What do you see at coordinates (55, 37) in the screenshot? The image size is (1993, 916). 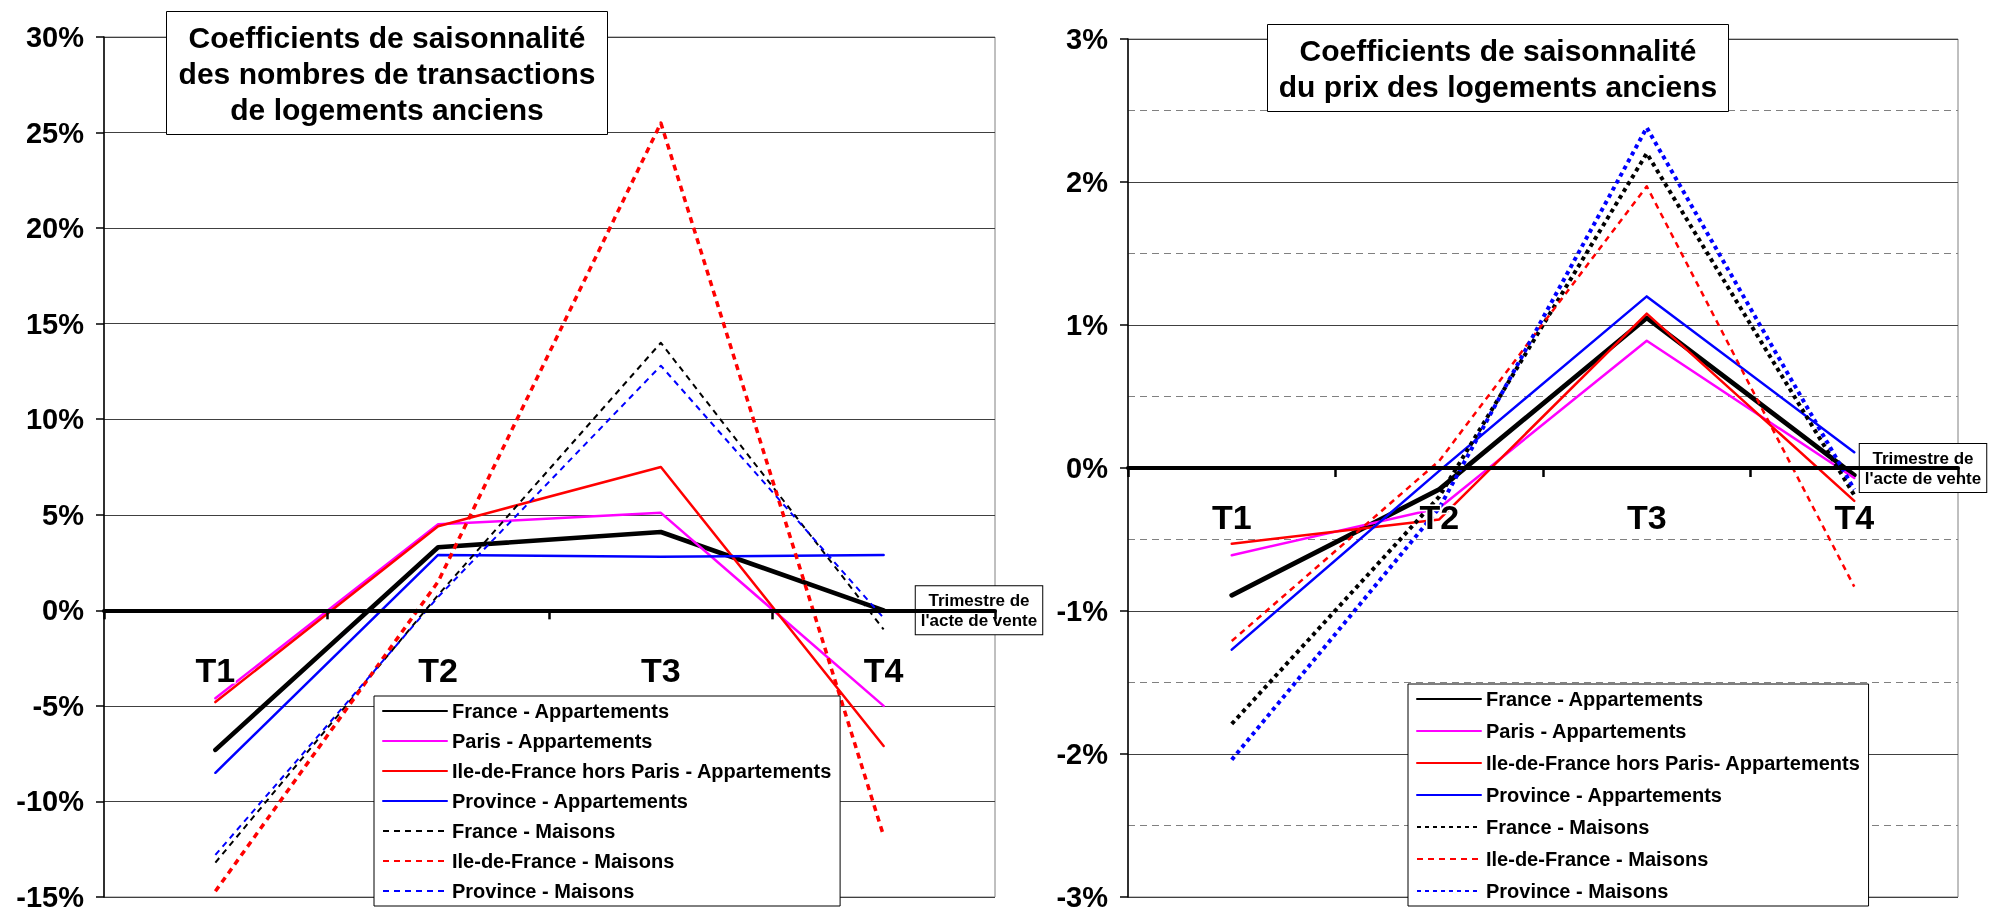 I see `y-tick-label: 30%` at bounding box center [55, 37].